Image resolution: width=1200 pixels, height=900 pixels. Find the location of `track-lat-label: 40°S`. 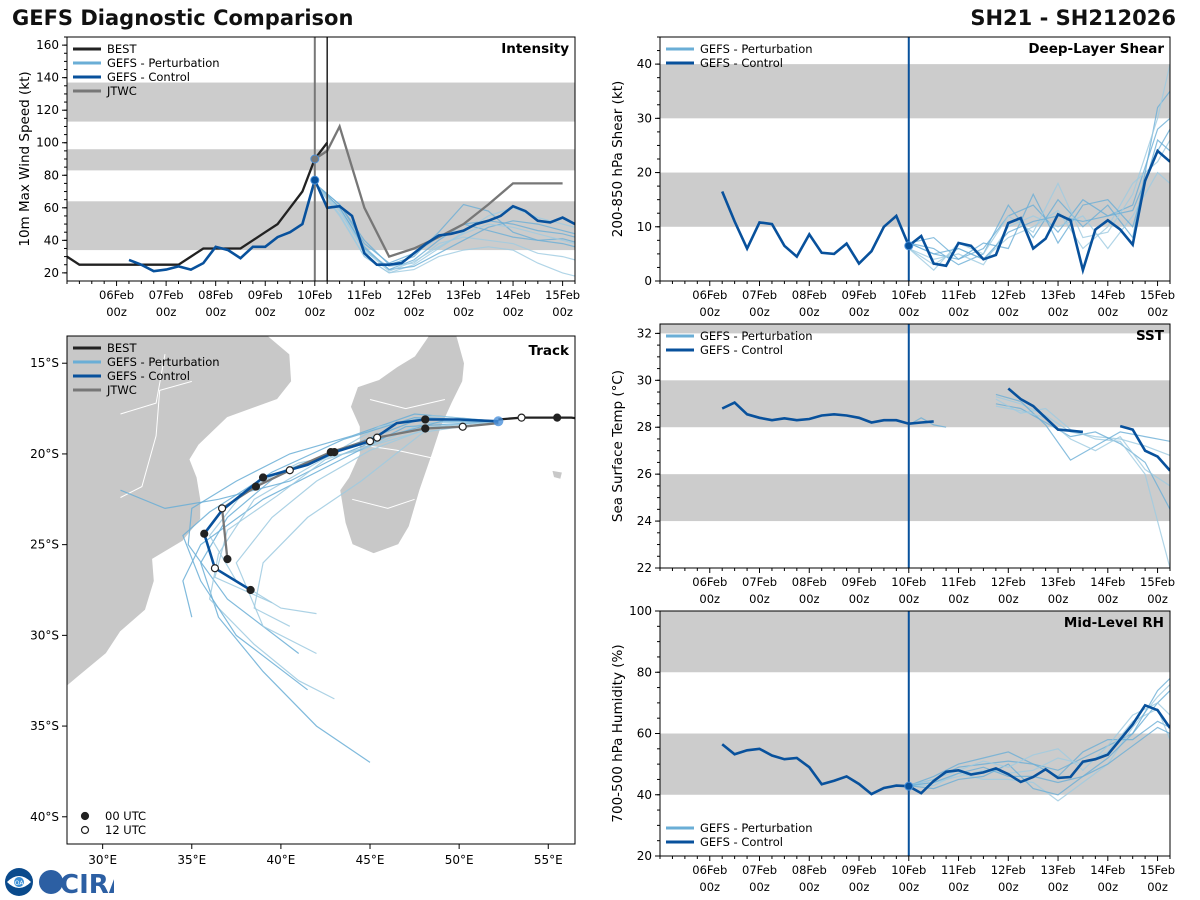

track-lat-label: 40°S is located at coordinates (44, 817).